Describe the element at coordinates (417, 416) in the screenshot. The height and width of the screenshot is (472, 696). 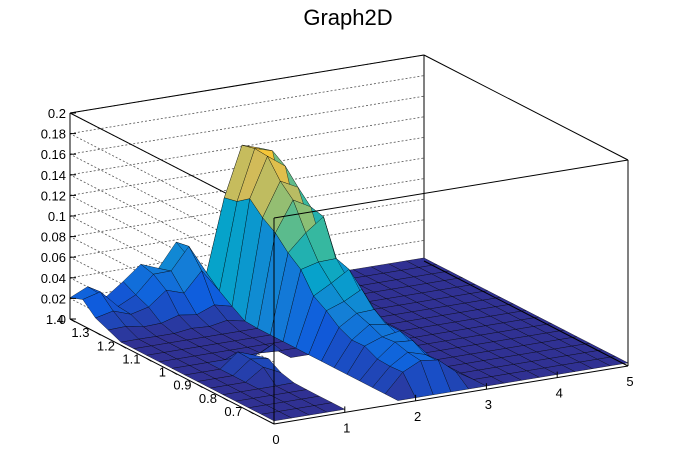
I see `x-tick-label: 2` at that location.